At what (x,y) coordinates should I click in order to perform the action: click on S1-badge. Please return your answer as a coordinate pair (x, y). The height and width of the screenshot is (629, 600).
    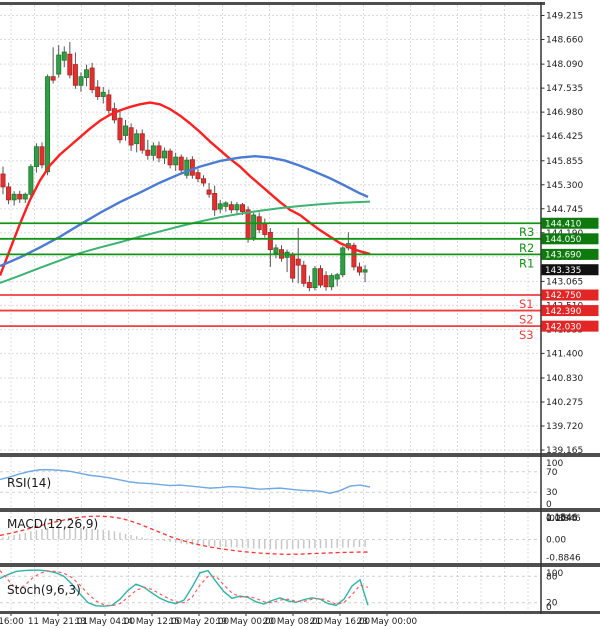
    Looking at the image, I should click on (570, 295).